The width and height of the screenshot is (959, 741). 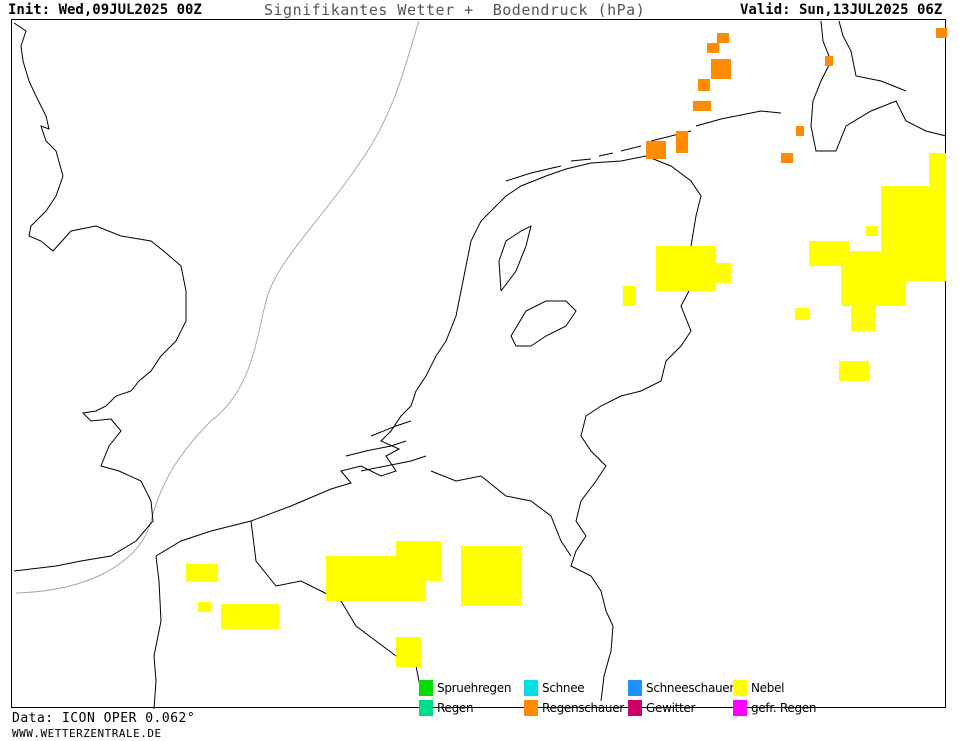 I want to click on legend-label-gewitter: Gewitter, so click(x=671, y=708).